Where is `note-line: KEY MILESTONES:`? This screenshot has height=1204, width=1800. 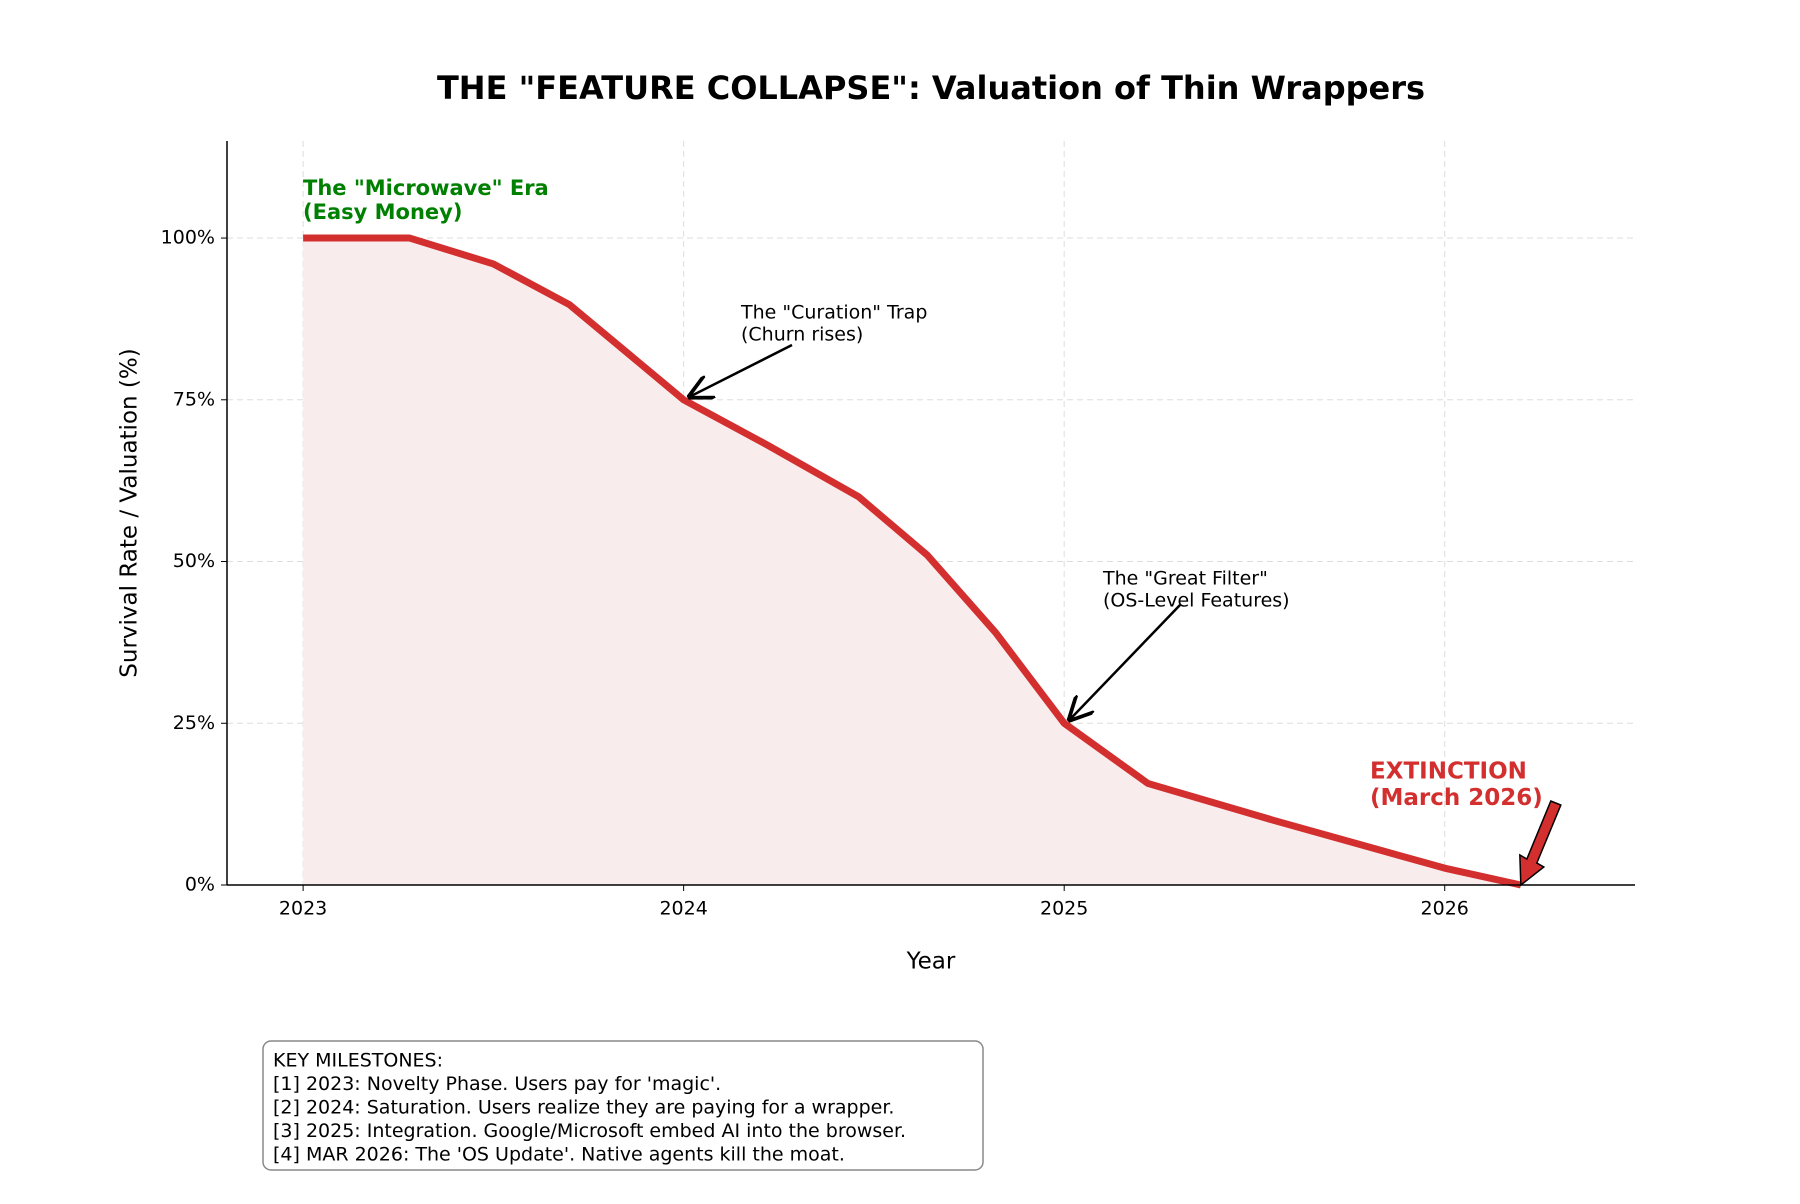 note-line: KEY MILESTONES: is located at coordinates (358, 1061).